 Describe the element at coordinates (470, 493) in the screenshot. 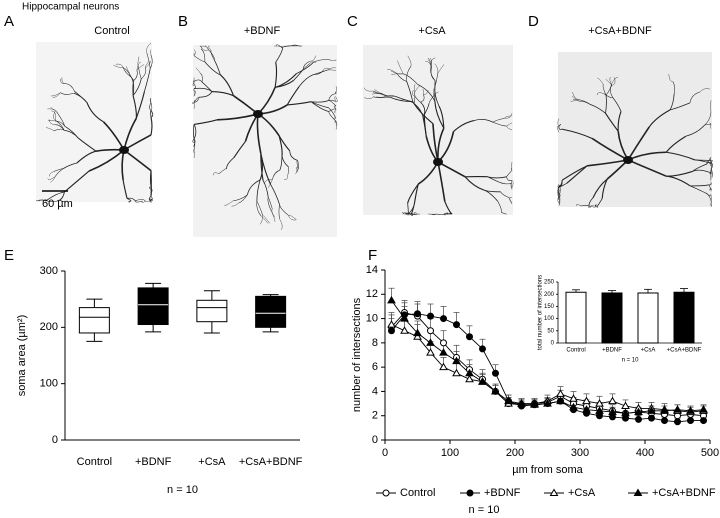

I see `legend-marker` at that location.